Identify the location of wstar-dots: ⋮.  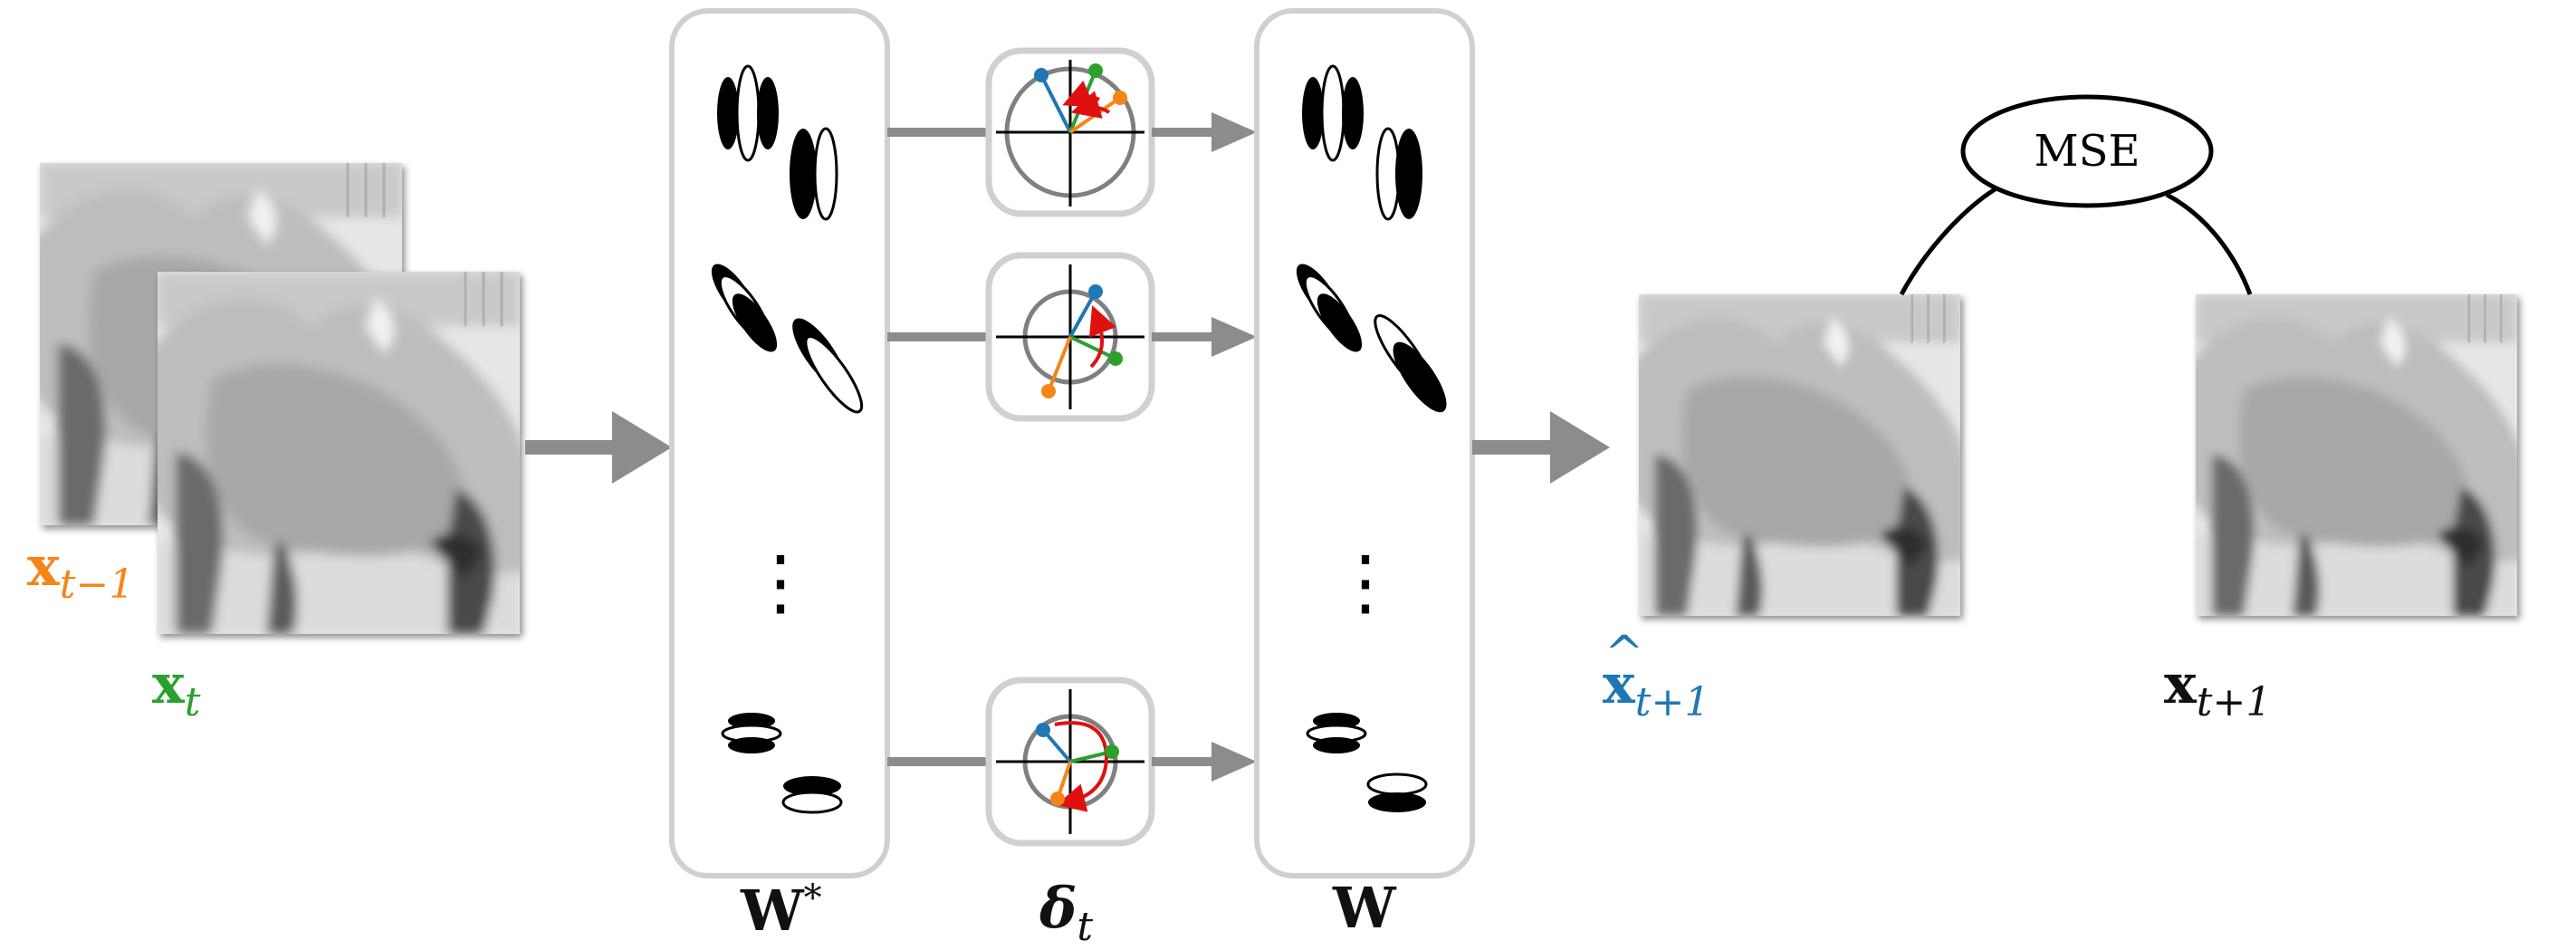
(780, 582).